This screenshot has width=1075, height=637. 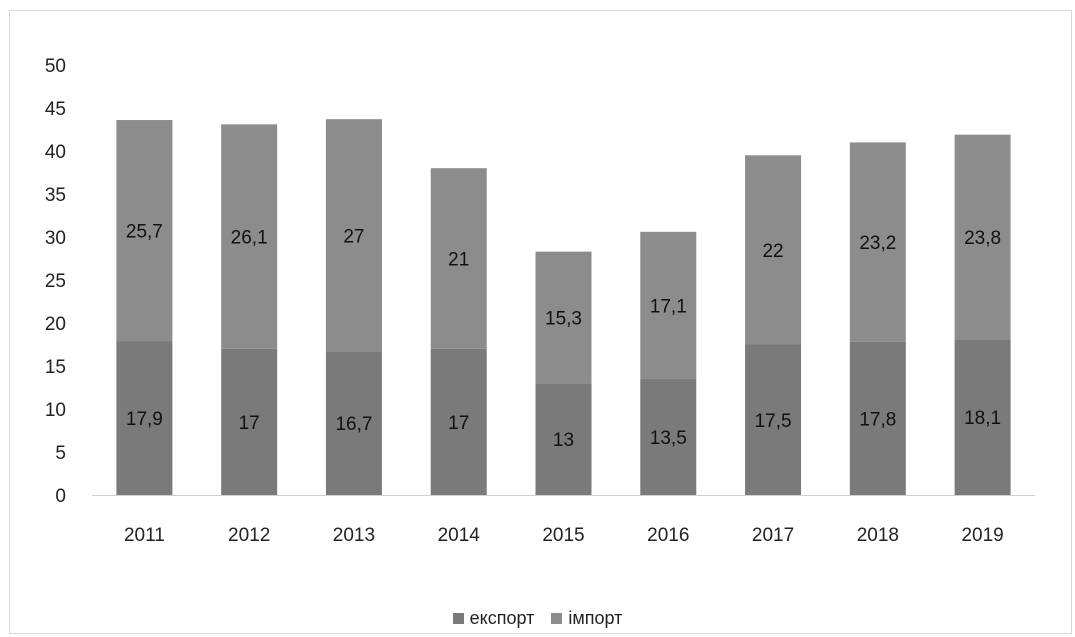 I want to click on y-tick-label: 0, so click(x=60, y=496).